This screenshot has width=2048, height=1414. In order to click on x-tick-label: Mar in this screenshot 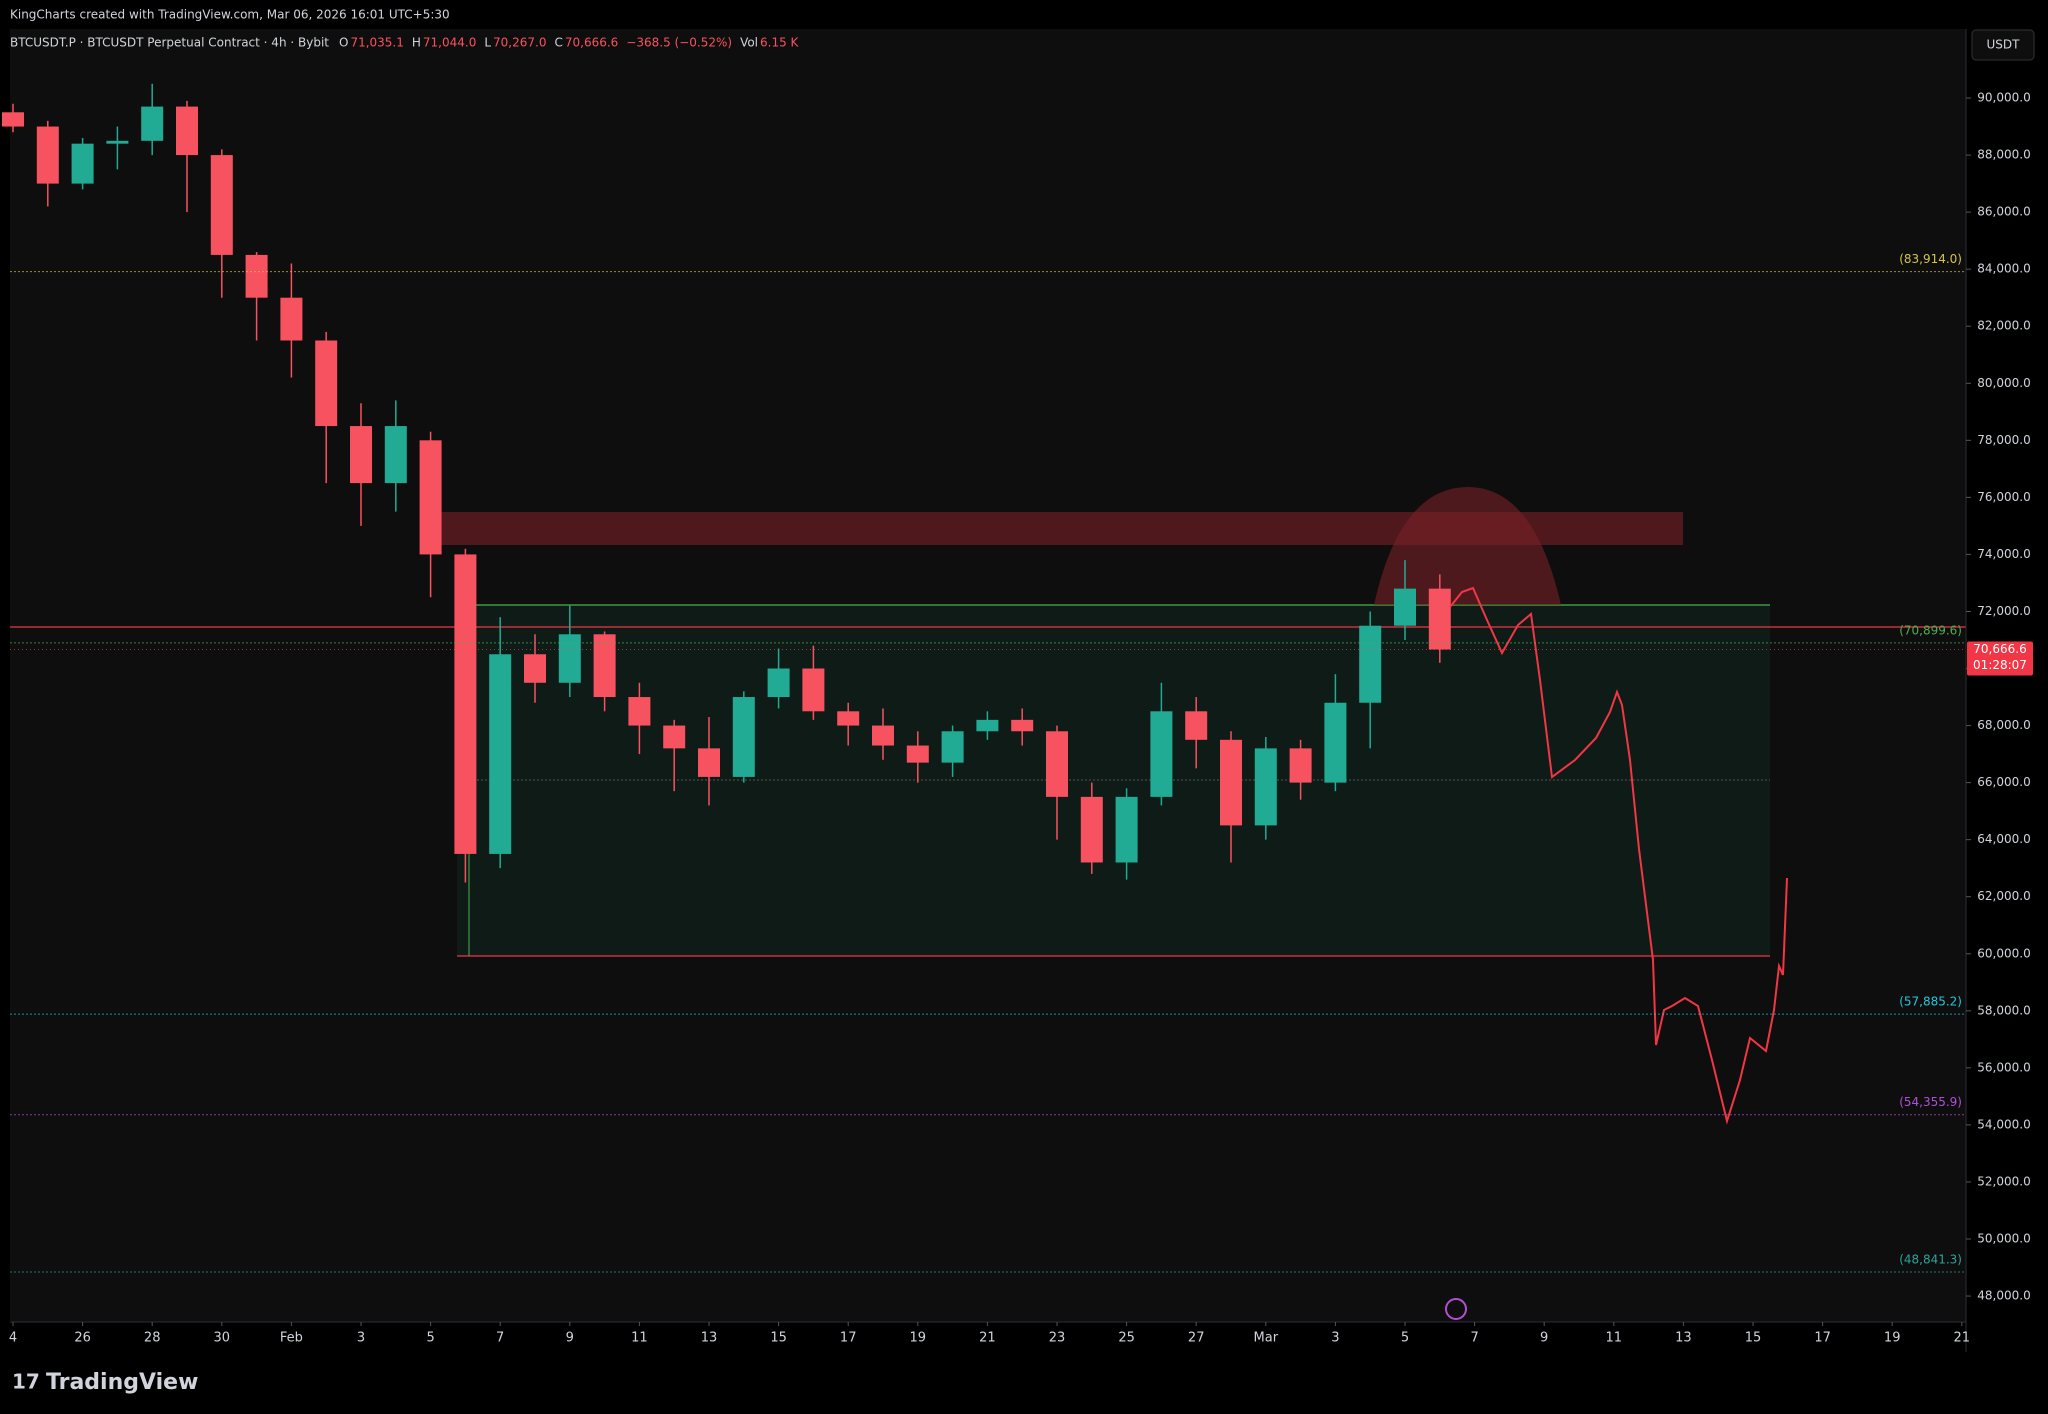, I will do `click(1266, 1338)`.